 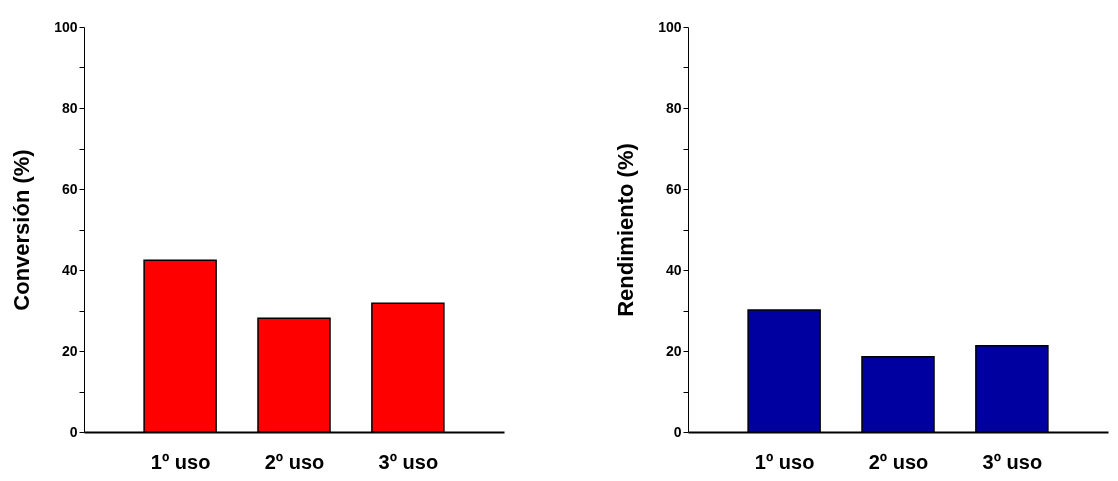 I want to click on y-axis-title: Conversión (%), so click(x=22, y=230).